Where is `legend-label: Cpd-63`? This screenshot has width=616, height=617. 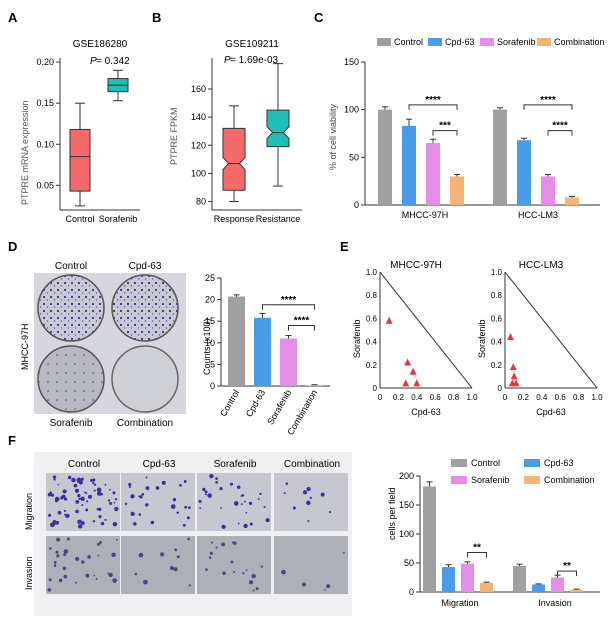 legend-label: Cpd-63 is located at coordinates (559, 463).